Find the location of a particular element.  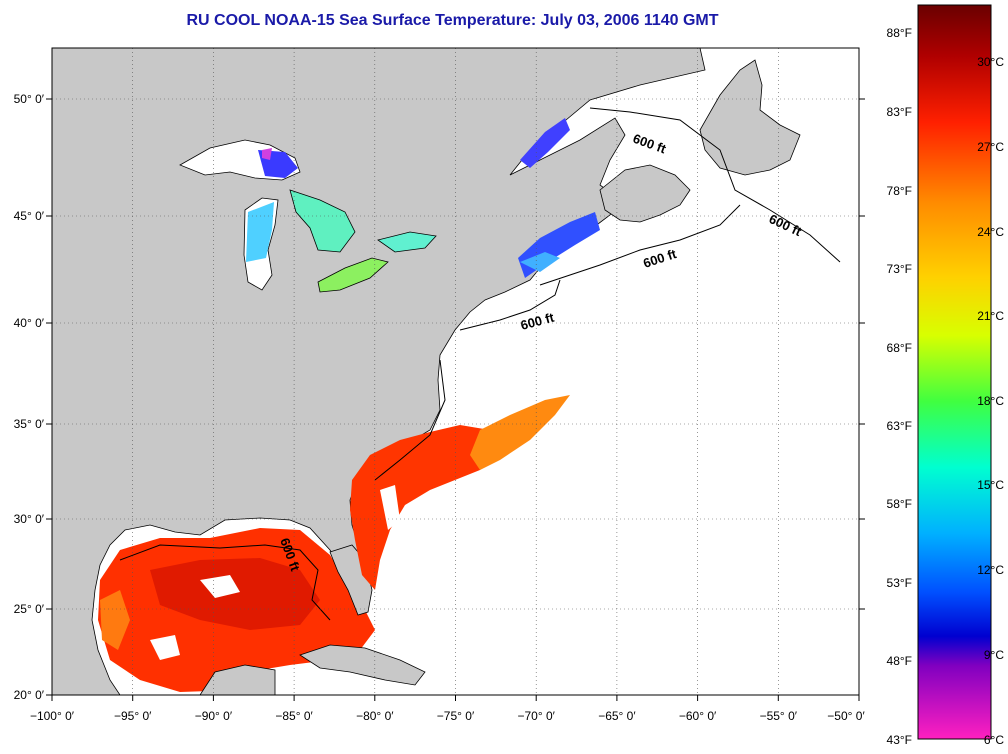

land-newfoundland is located at coordinates (750, 117).